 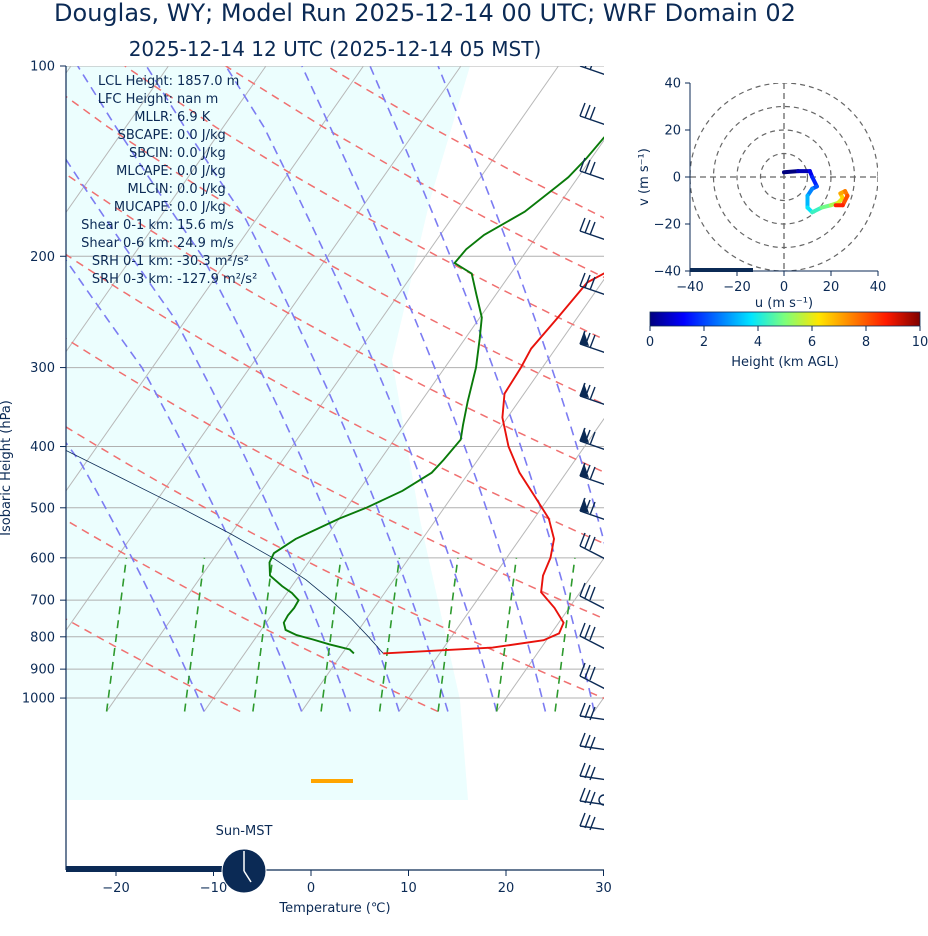 I want to click on stat-value: nan m, so click(x=197, y=99).